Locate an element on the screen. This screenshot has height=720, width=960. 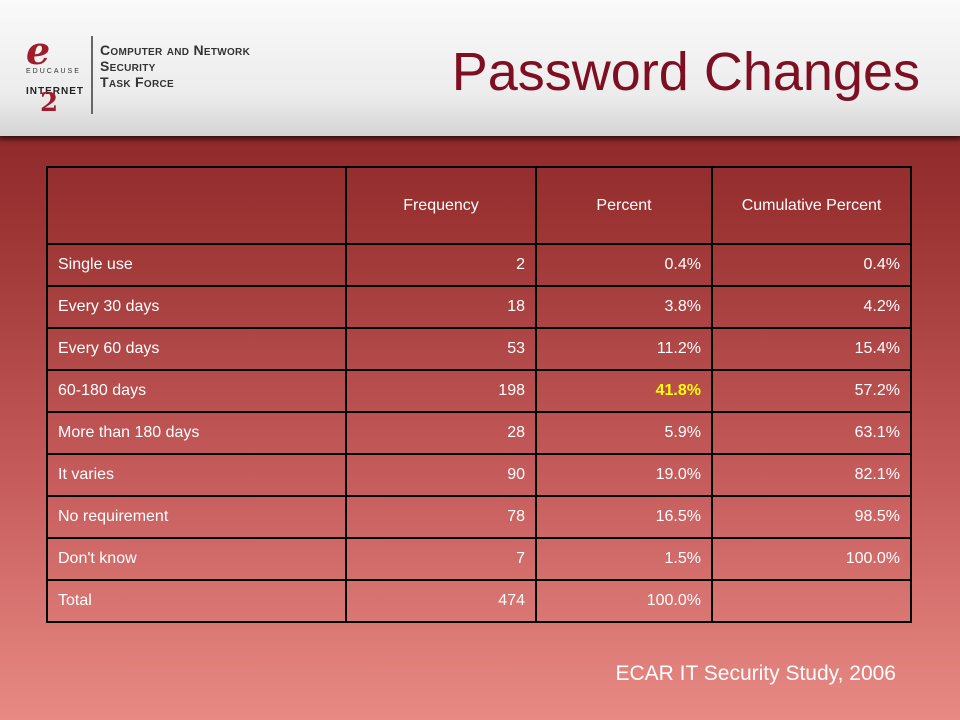
row-cumulative: 4.2% is located at coordinates (811, 307).